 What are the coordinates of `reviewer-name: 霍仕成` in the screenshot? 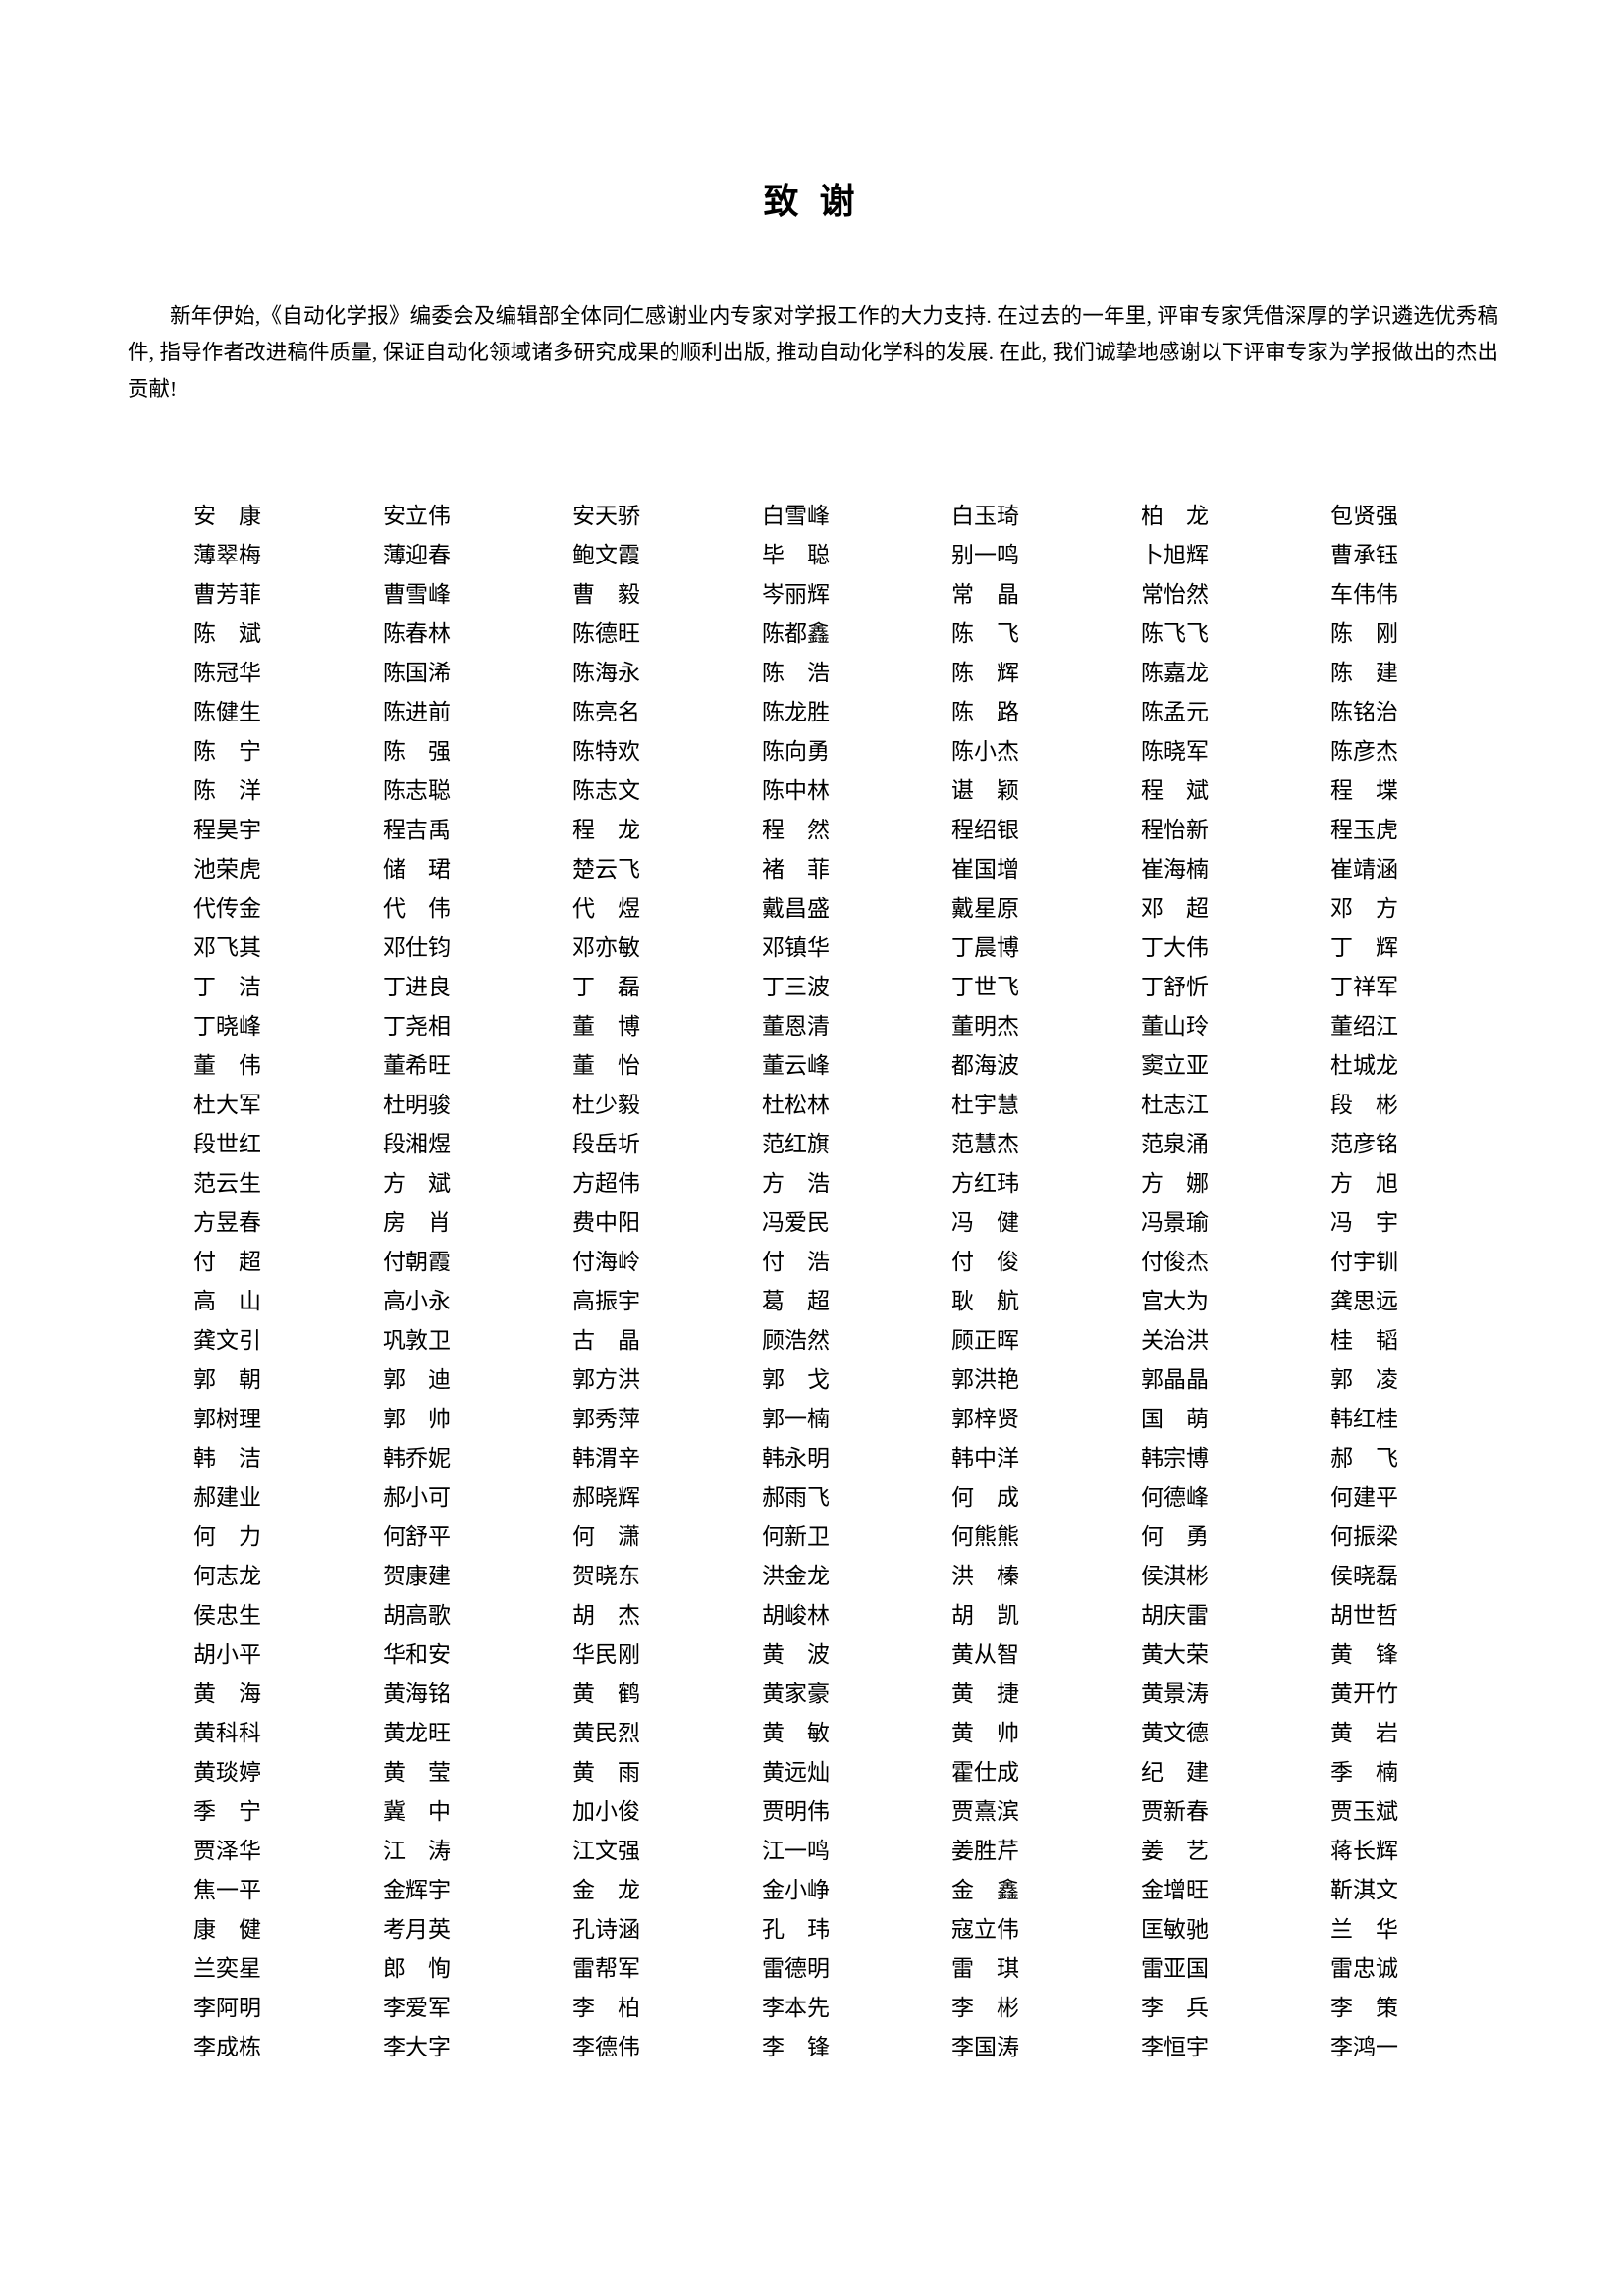 It's located at (985, 1772).